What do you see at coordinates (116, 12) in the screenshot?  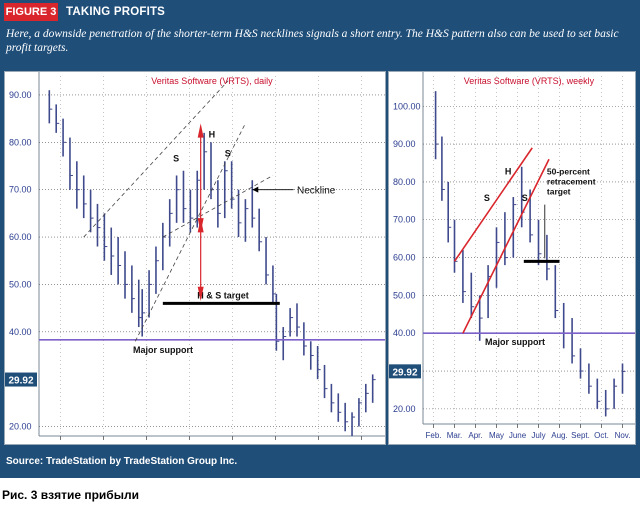 I see `figure-title: TAKING PROFITS` at bounding box center [116, 12].